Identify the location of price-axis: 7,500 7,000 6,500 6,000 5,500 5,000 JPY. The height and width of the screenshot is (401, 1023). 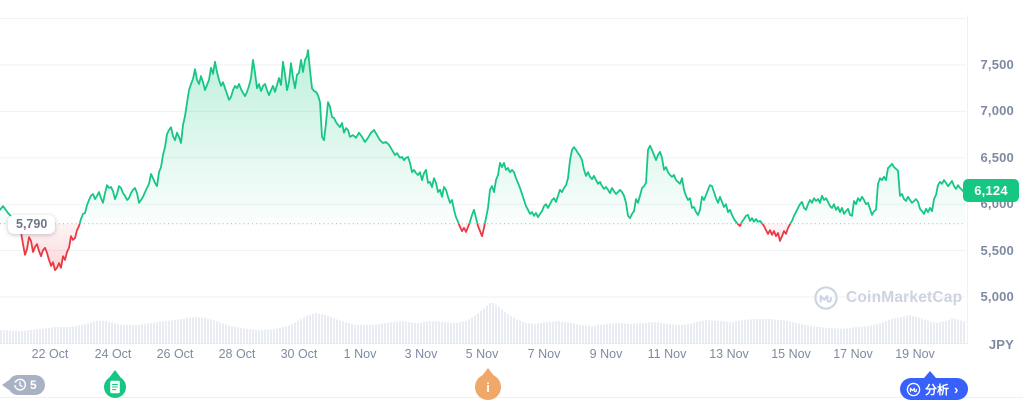
(993, 200).